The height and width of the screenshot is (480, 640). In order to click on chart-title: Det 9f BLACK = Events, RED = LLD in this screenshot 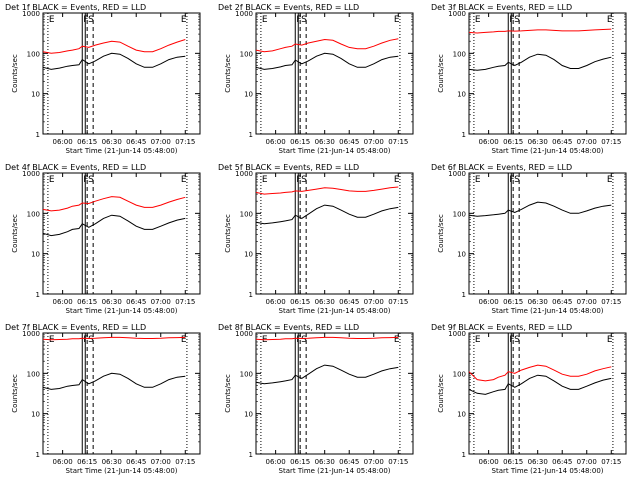, I will do `click(501, 327)`.